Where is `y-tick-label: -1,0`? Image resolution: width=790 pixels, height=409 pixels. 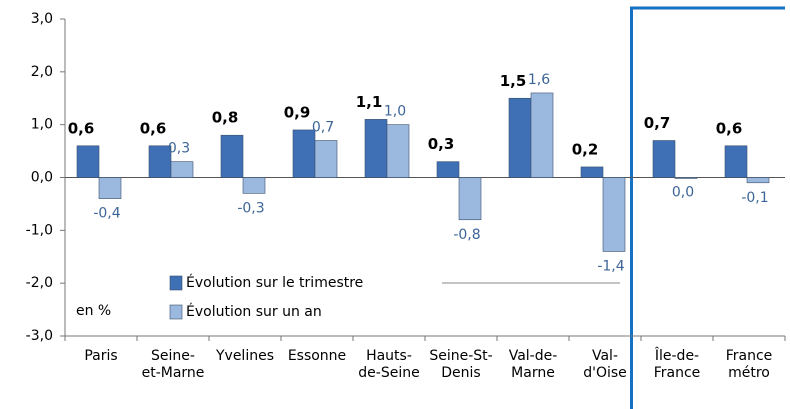 y-tick-label: -1,0 is located at coordinates (39, 230).